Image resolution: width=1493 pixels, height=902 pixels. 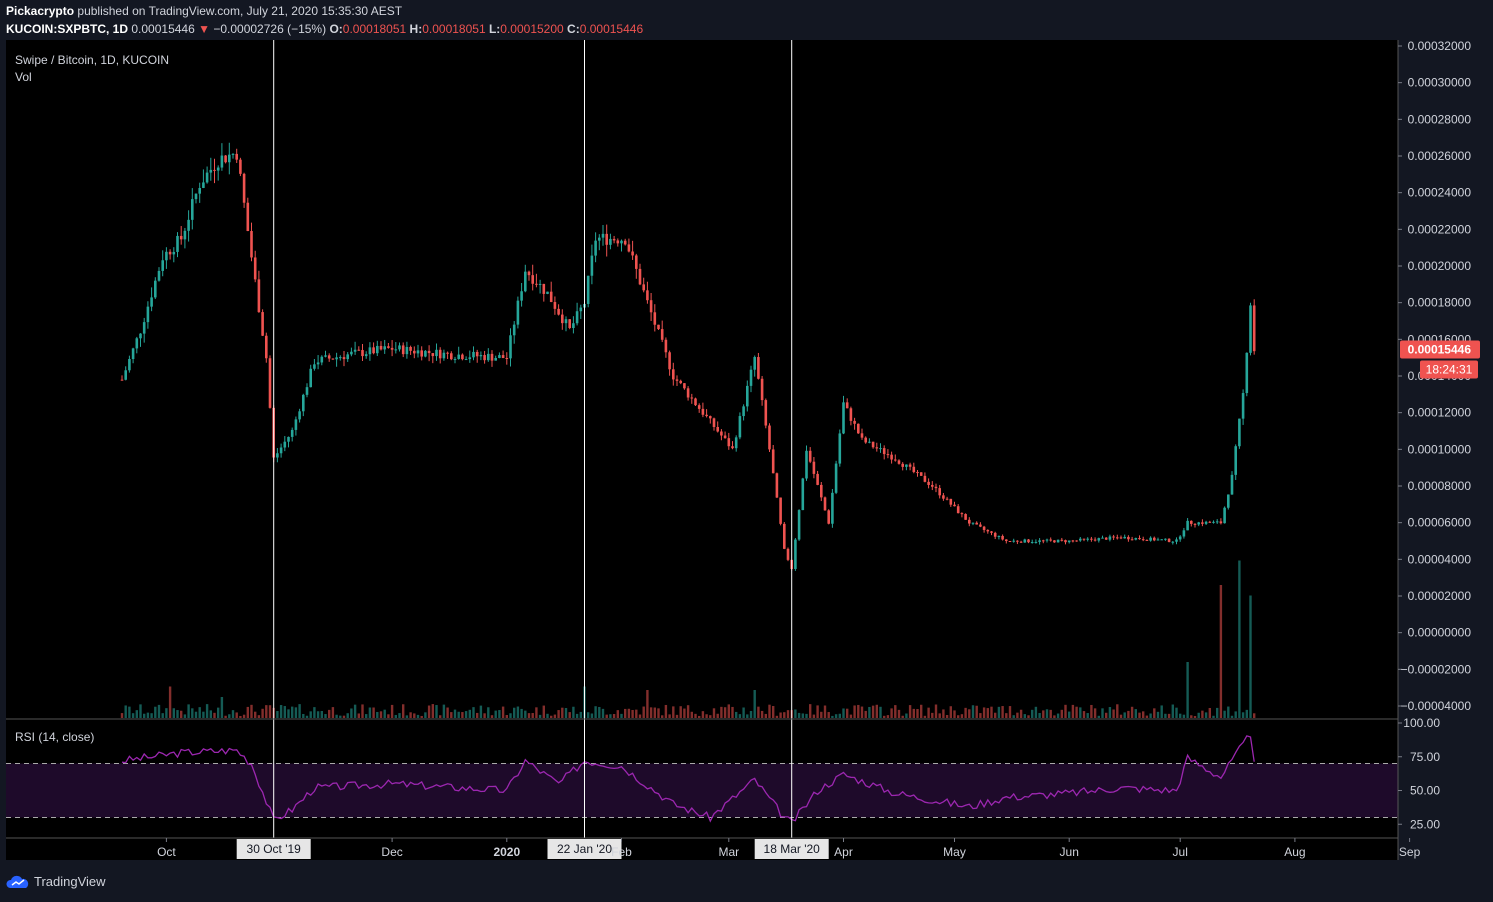 I want to click on close-label: C:, so click(x=573, y=29).